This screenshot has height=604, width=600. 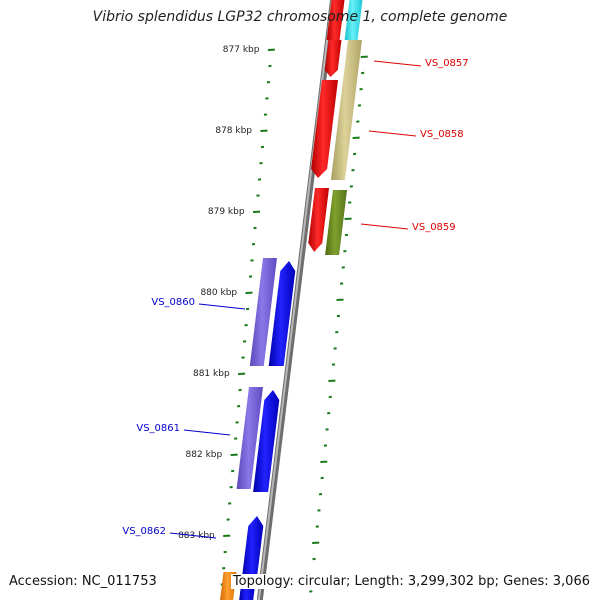 I want to click on scale-label: 879 kbp, so click(x=226, y=212).